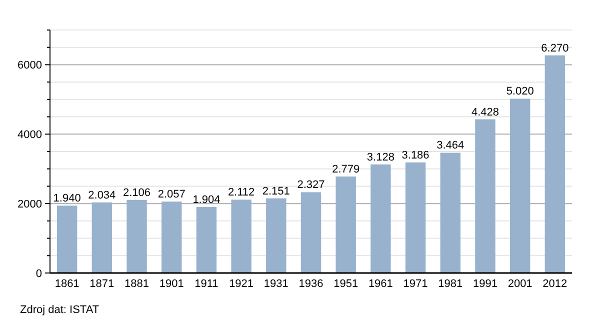 This screenshot has height=323, width=600. I want to click on data-label: 2.034, so click(102, 195).